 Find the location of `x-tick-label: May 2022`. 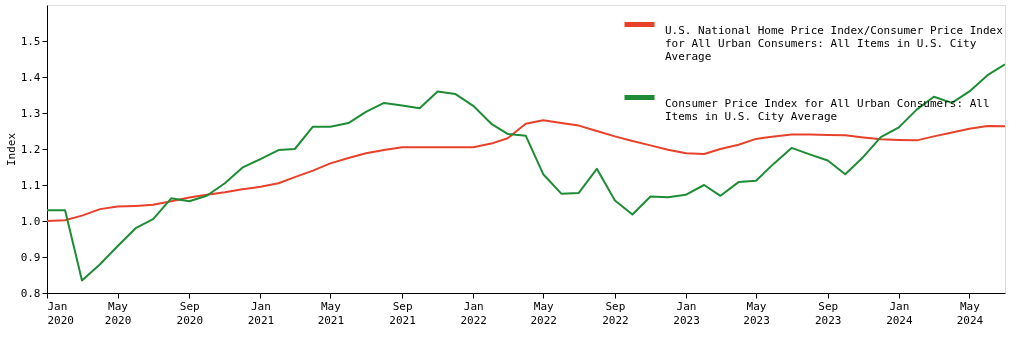

x-tick-label: May 2022 is located at coordinates (543, 313).